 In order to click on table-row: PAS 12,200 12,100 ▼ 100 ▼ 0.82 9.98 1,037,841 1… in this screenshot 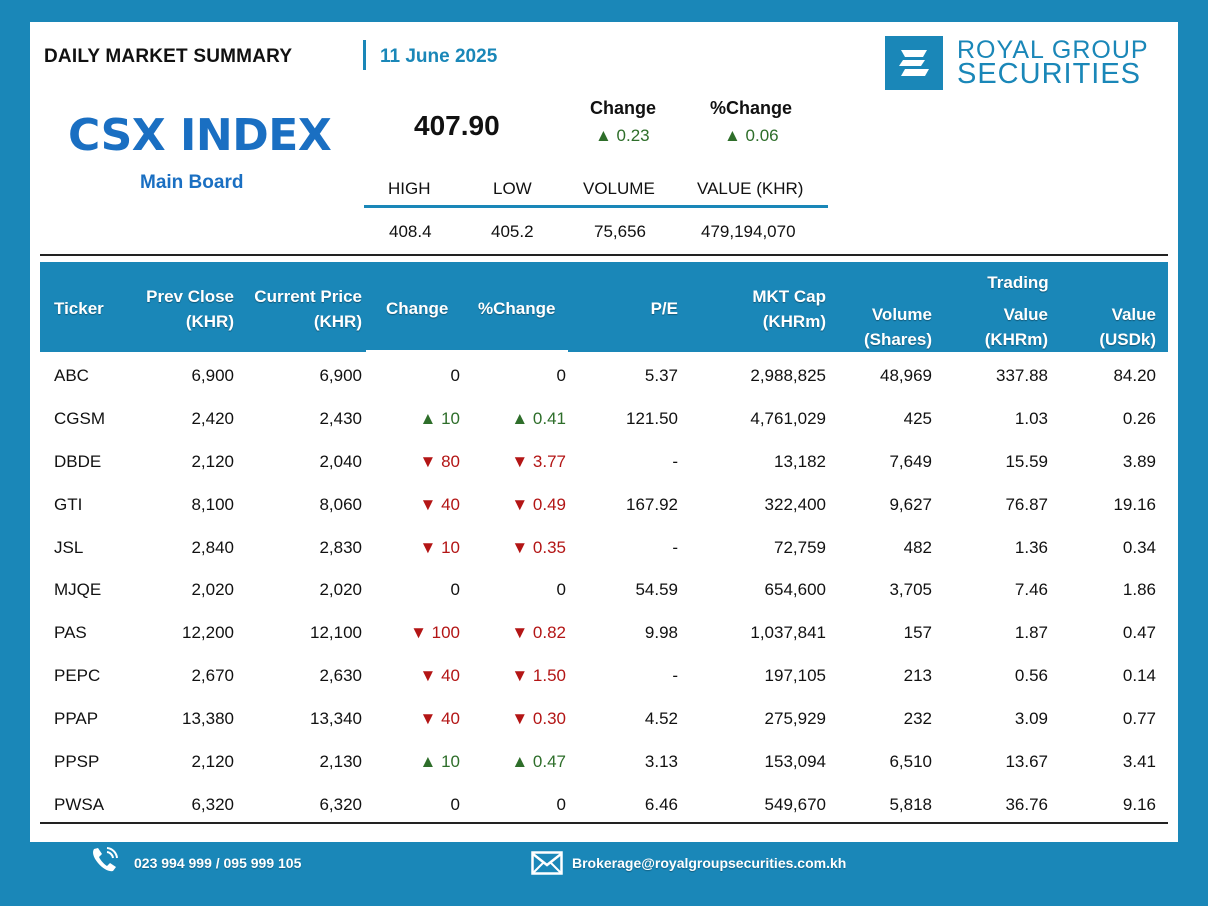, I will do `click(604, 632)`.